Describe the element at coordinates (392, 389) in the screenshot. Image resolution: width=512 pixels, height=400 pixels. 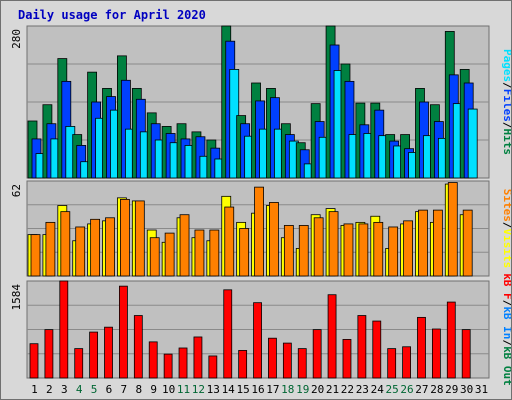
I see `x-tick-label: 25` at that location.